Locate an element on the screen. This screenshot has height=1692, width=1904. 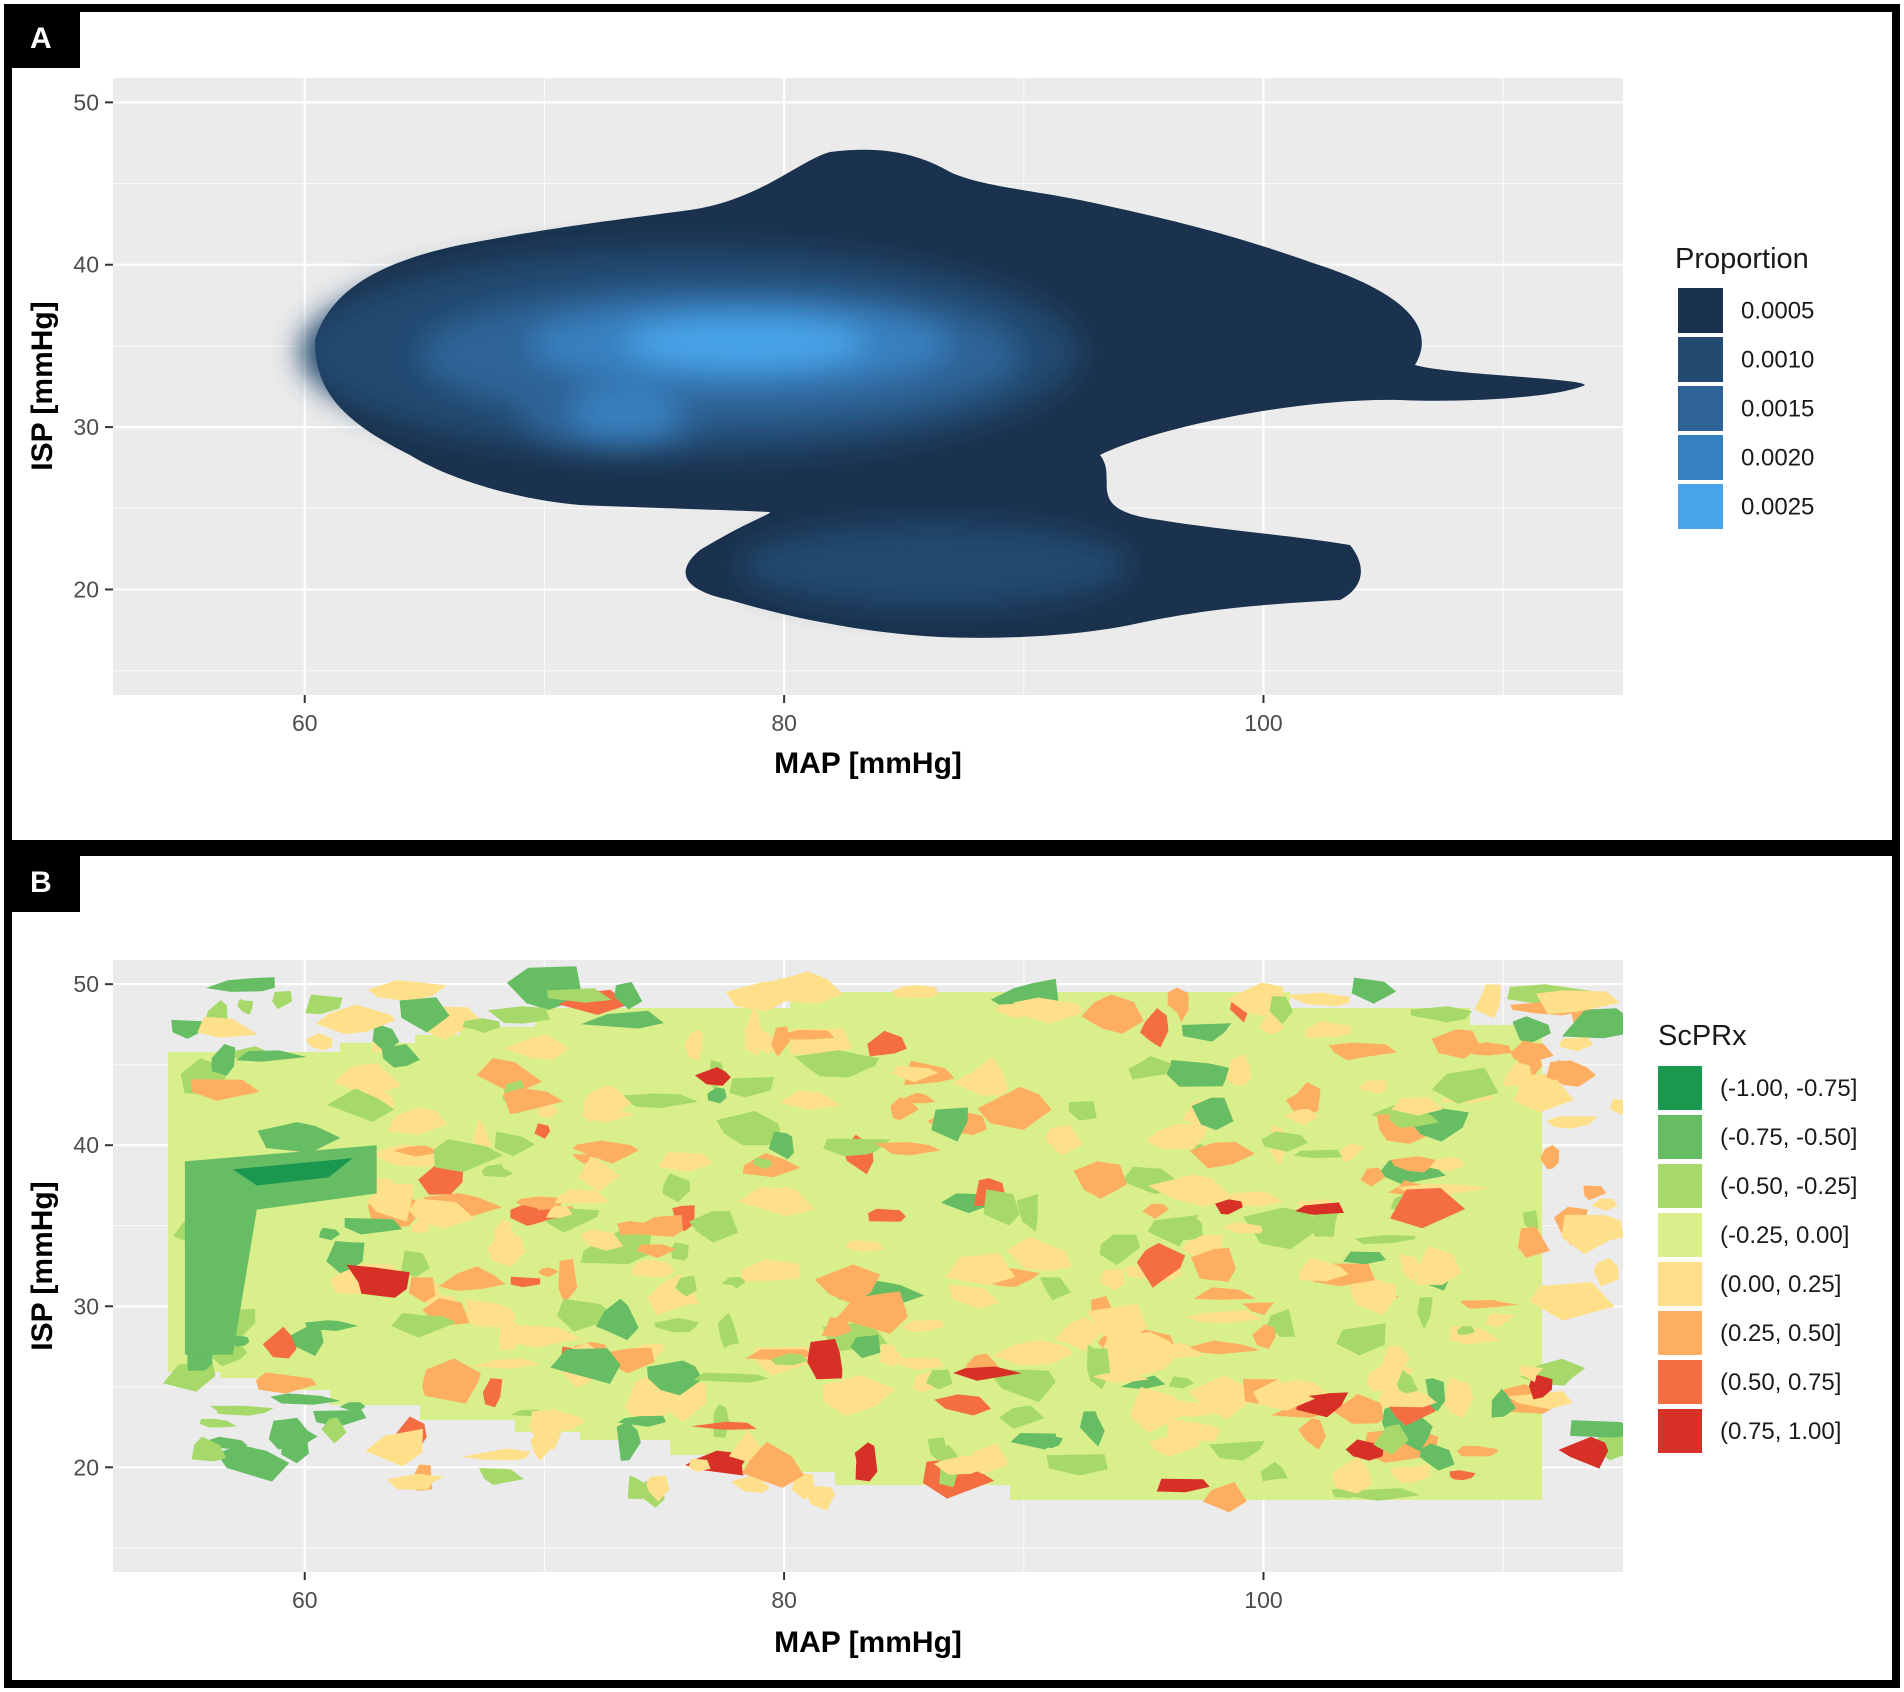
legend-a-title: Proportion is located at coordinates (1742, 259).